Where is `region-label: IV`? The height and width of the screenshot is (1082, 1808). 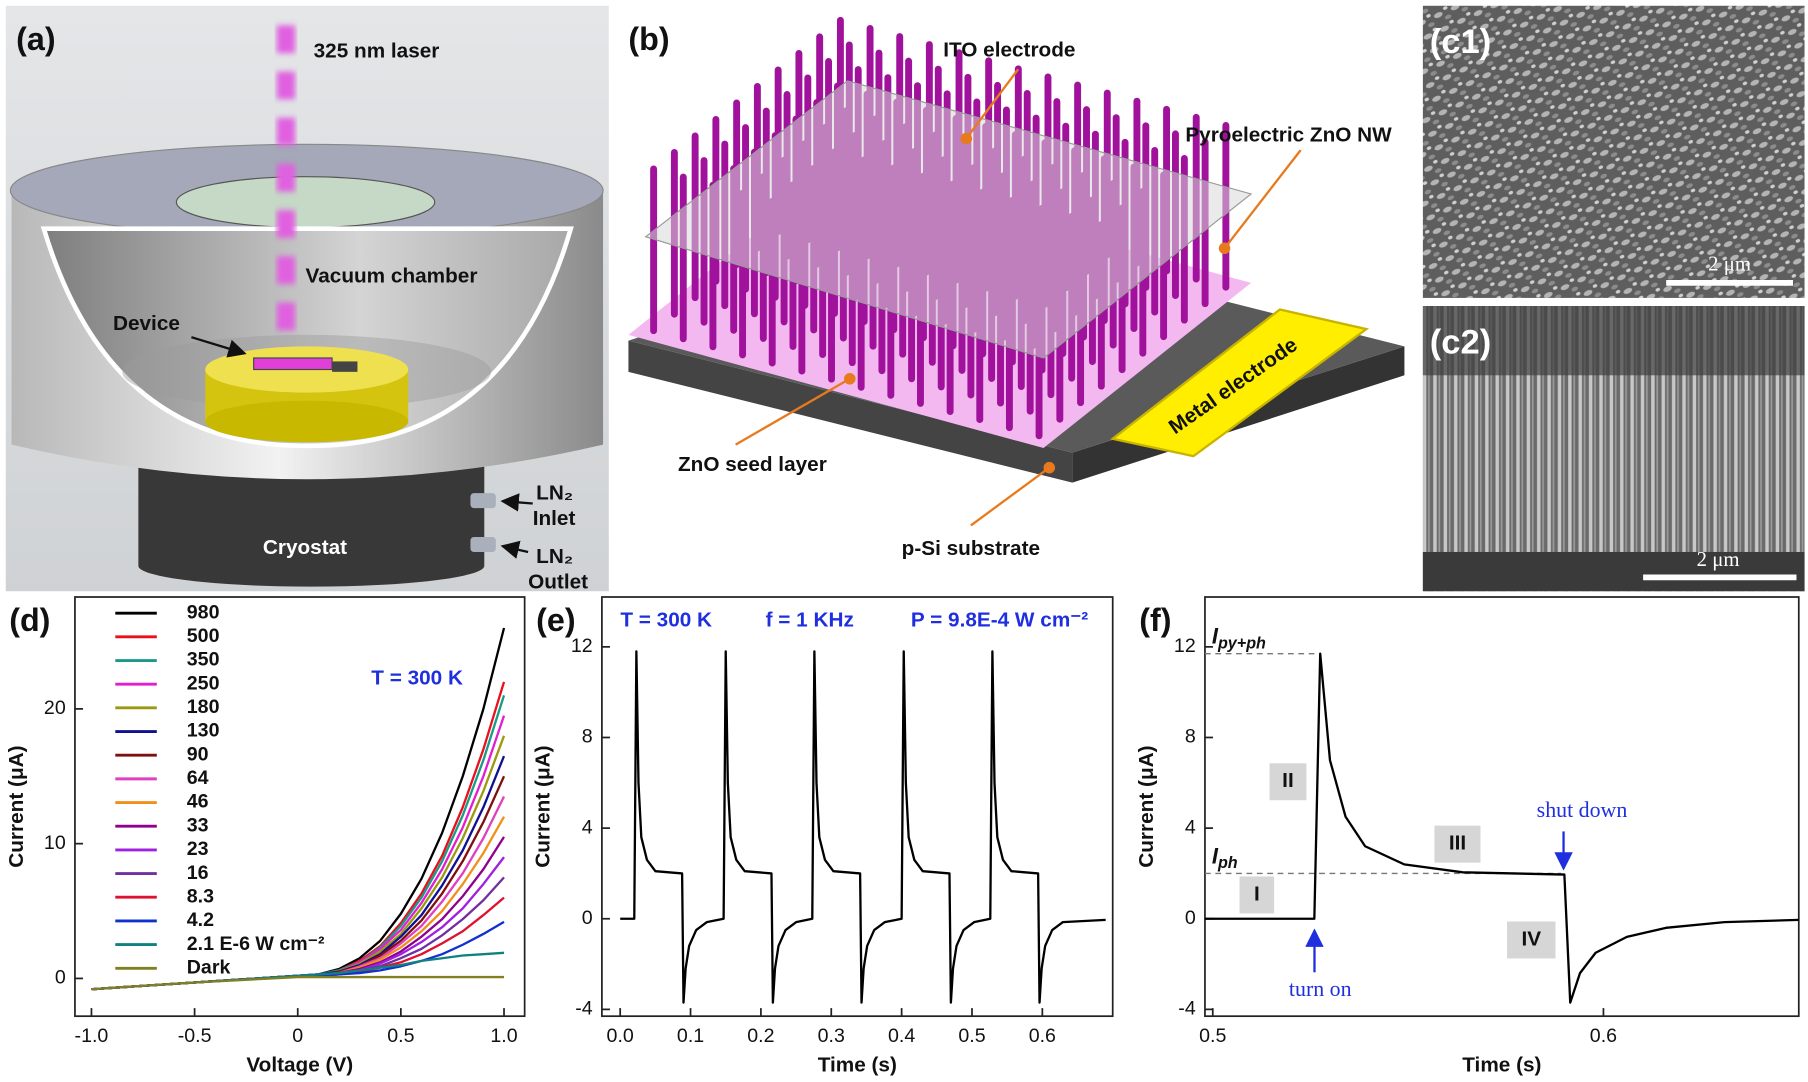 region-label: IV is located at coordinates (1531, 938).